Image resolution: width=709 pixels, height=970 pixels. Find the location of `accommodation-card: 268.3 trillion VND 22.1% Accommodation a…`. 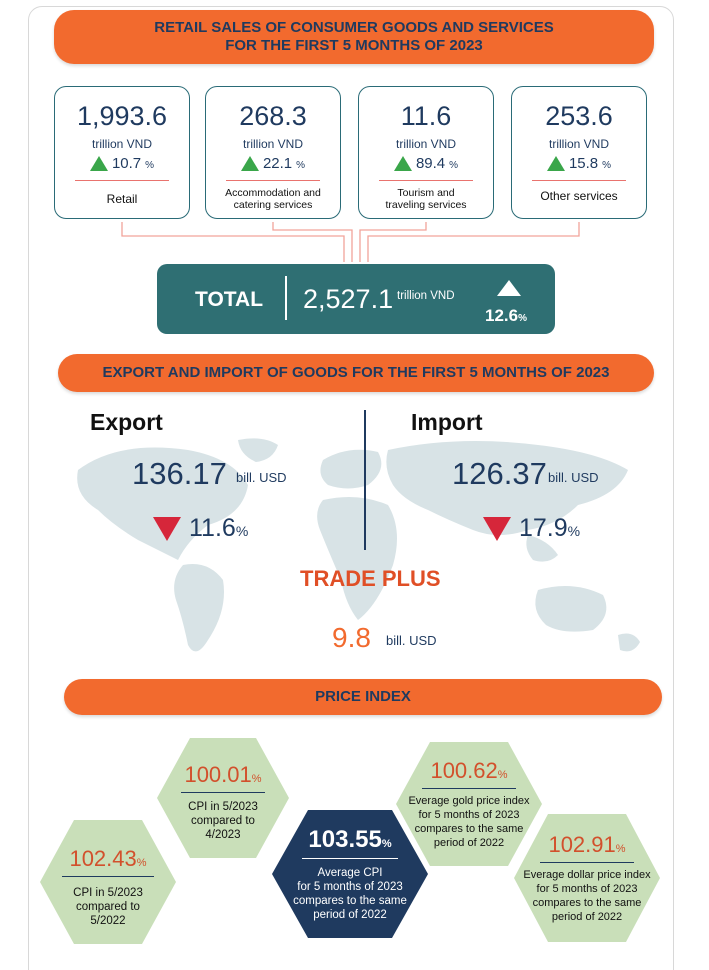

accommodation-card: 268.3 trillion VND 22.1% Accommodation a… is located at coordinates (273, 152).